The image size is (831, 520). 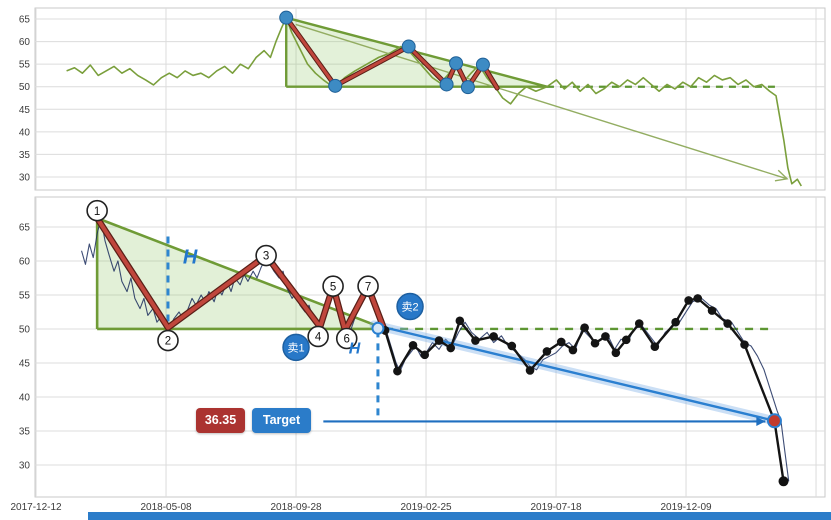 I want to click on bottom-scrollbar, so click(x=459, y=516).